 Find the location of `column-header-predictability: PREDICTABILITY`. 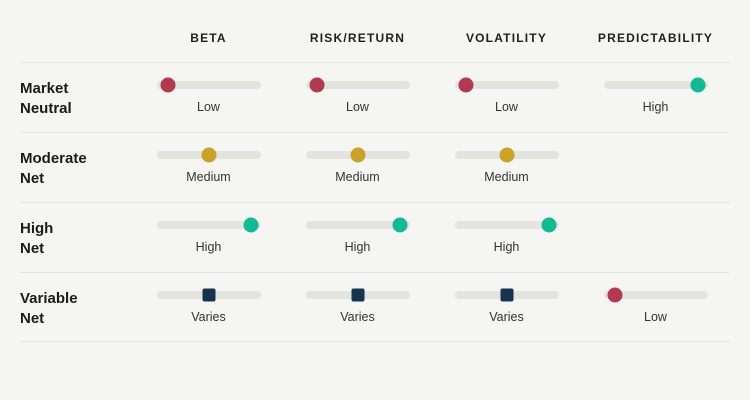

column-header-predictability: PREDICTABILITY is located at coordinates (655, 38).